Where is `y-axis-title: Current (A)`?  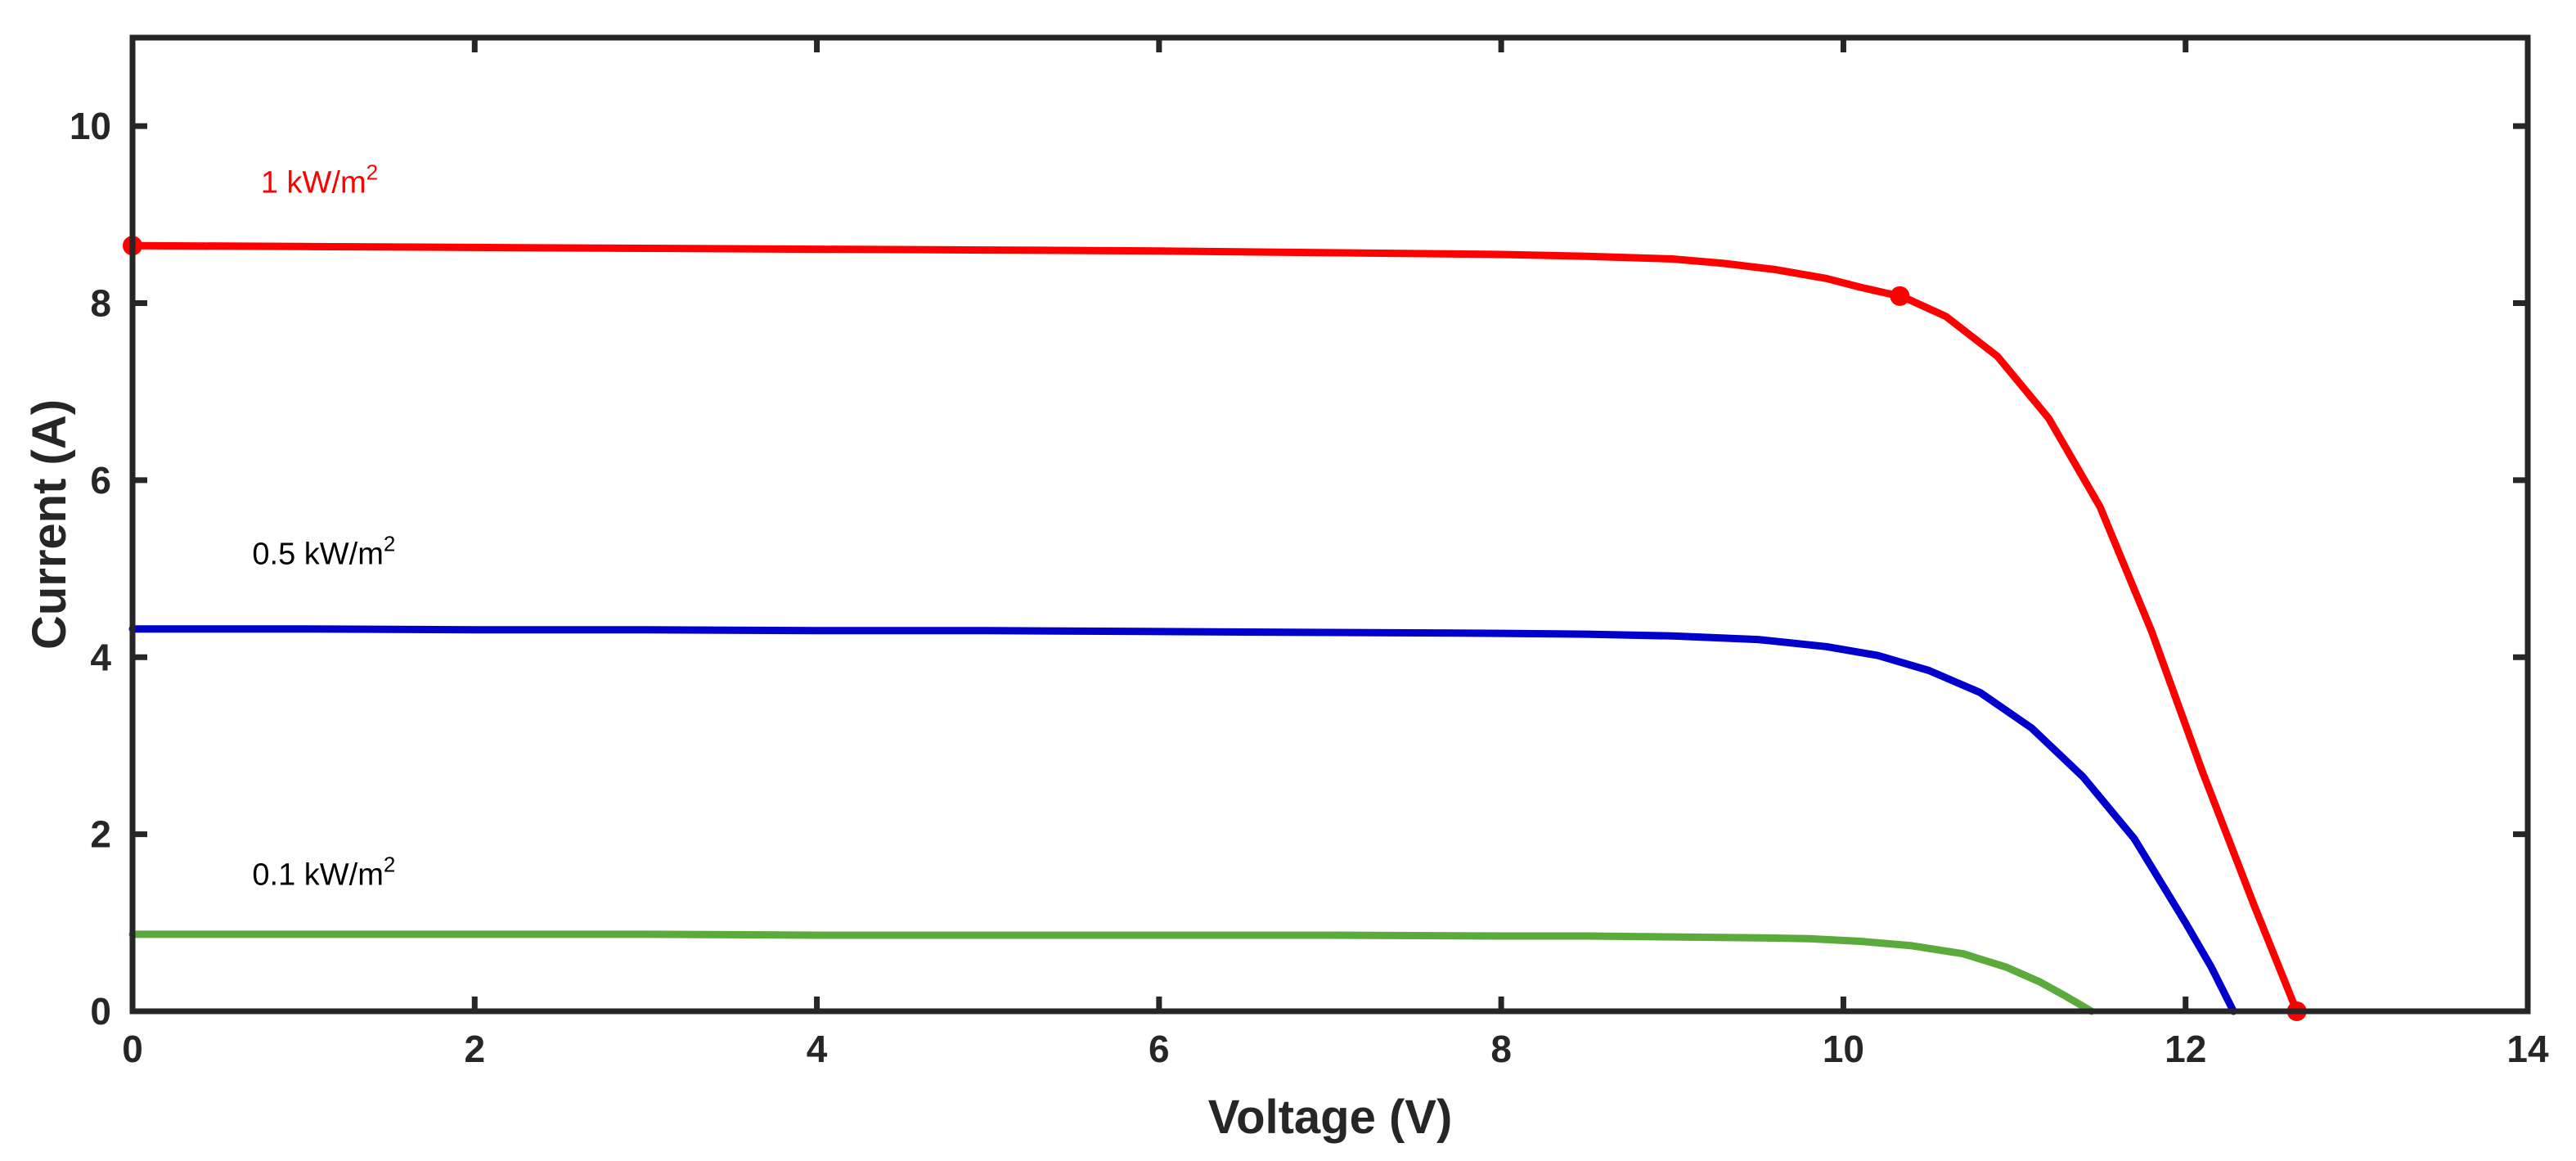 y-axis-title: Current (A) is located at coordinates (50, 525).